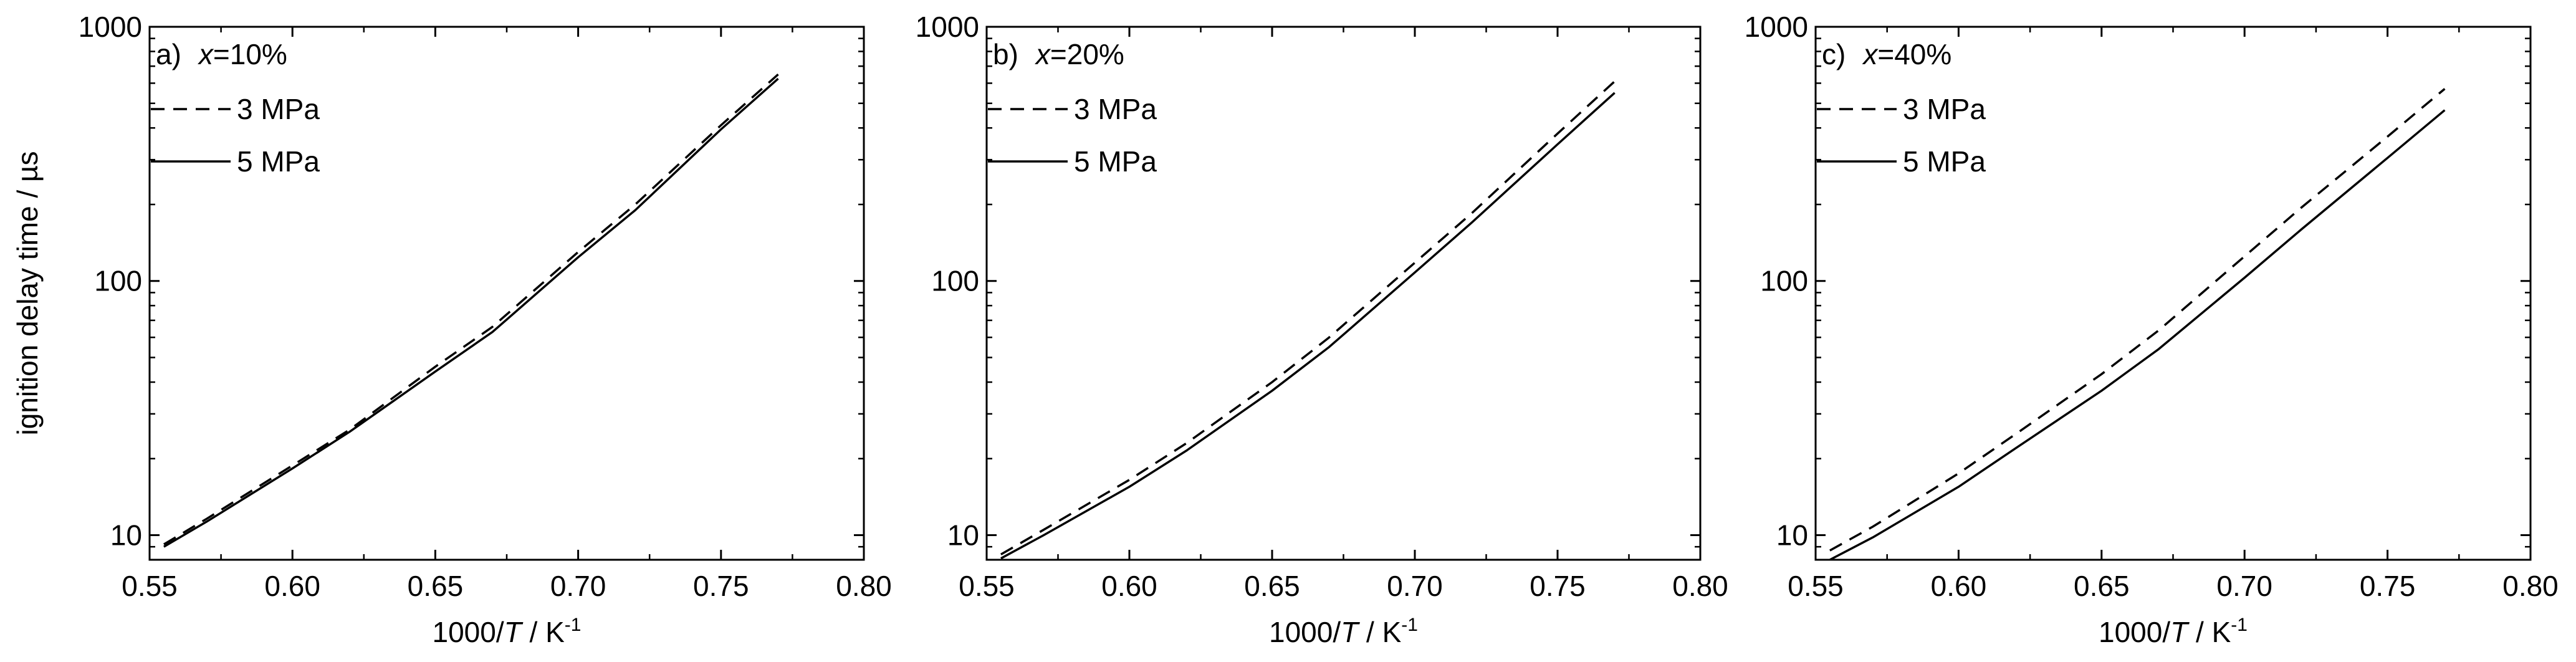 This screenshot has width=2576, height=662. What do you see at coordinates (169, 54) in the screenshot?
I see `panel-label: a)` at bounding box center [169, 54].